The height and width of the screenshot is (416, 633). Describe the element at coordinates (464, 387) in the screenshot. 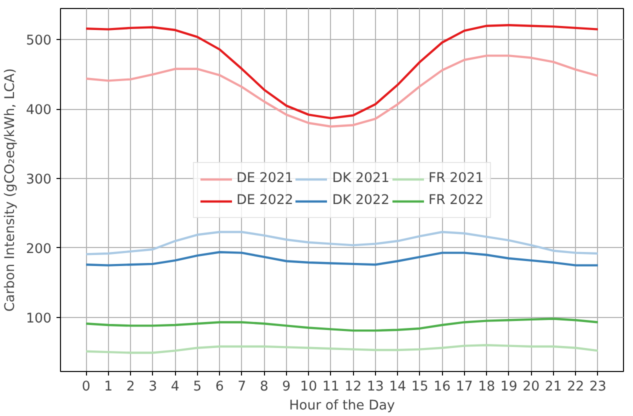

I see `x-tick-label: 17` at that location.